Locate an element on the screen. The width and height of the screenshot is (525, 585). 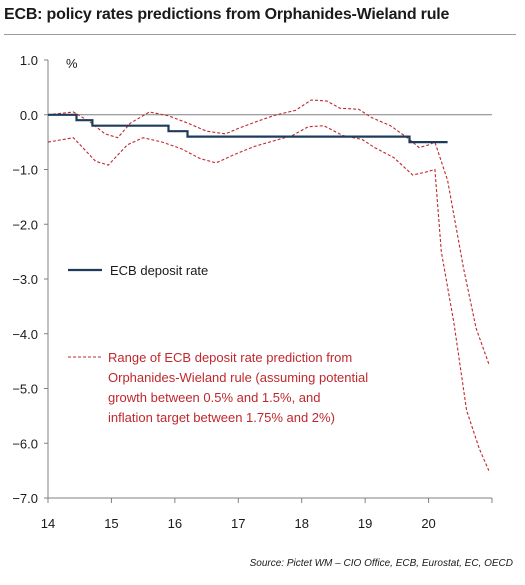
x-tick-label: 14 is located at coordinates (48, 523).